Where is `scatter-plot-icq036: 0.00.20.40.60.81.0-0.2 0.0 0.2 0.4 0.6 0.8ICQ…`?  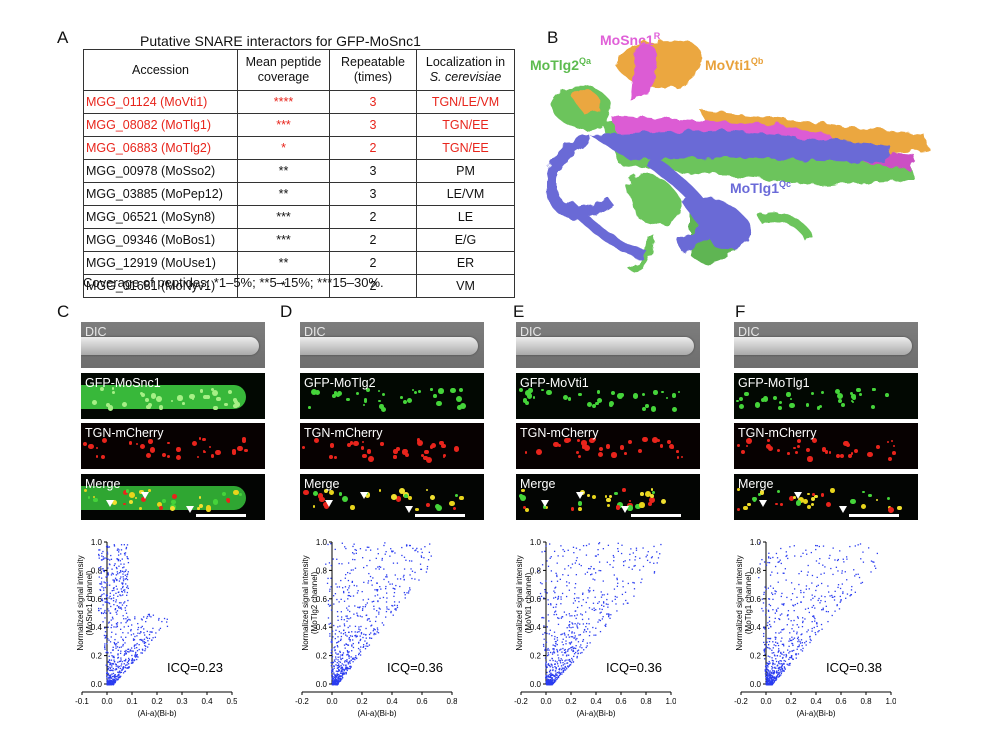 scatter-plot-icq036: 0.00.20.40.60.81.0-0.2 0.0 0.2 0.4 0.6 0.8ICQ… is located at coordinates (376, 628).